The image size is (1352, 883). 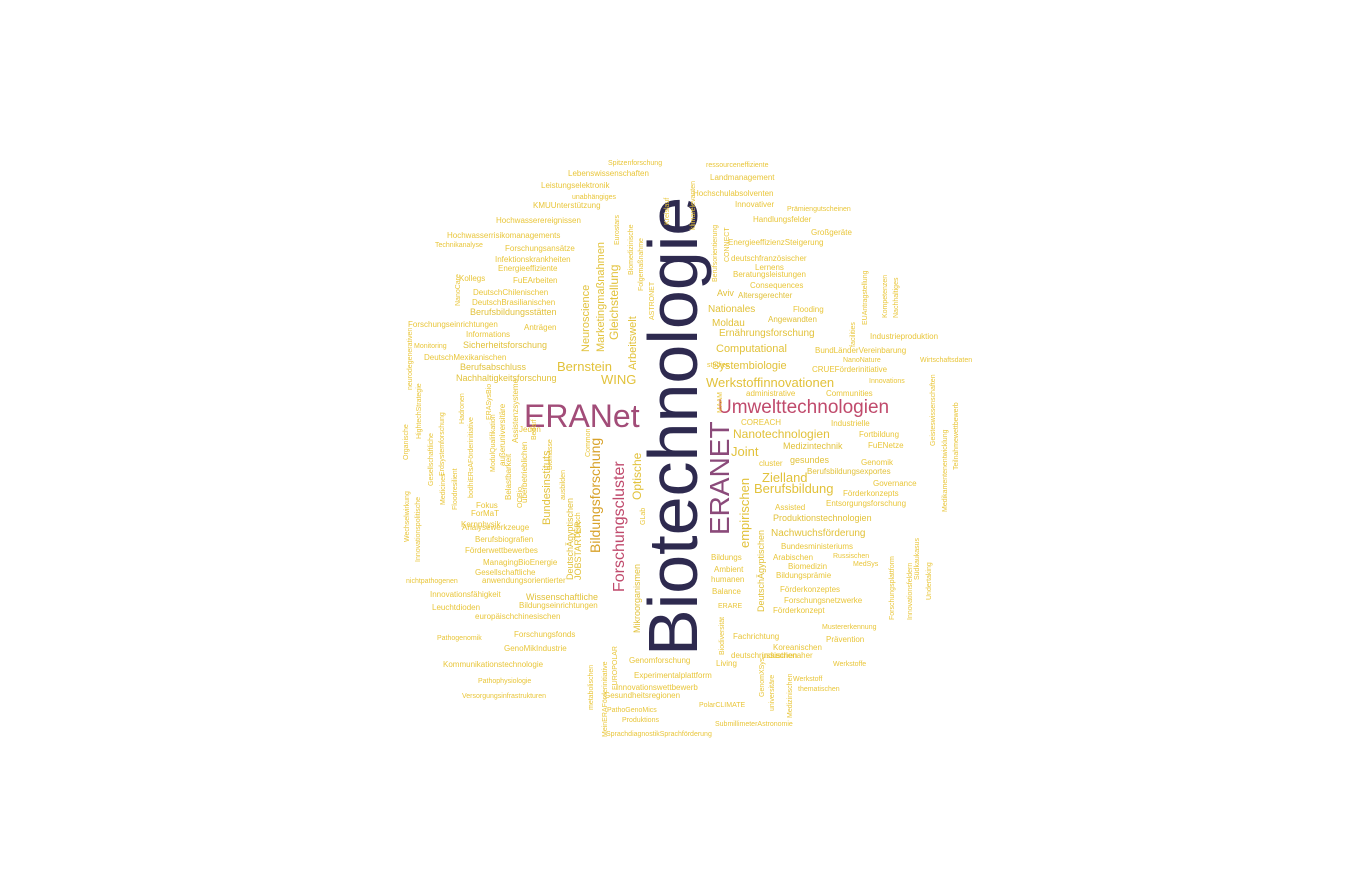 I want to click on word: Kompetenzen, so click(x=885, y=296).